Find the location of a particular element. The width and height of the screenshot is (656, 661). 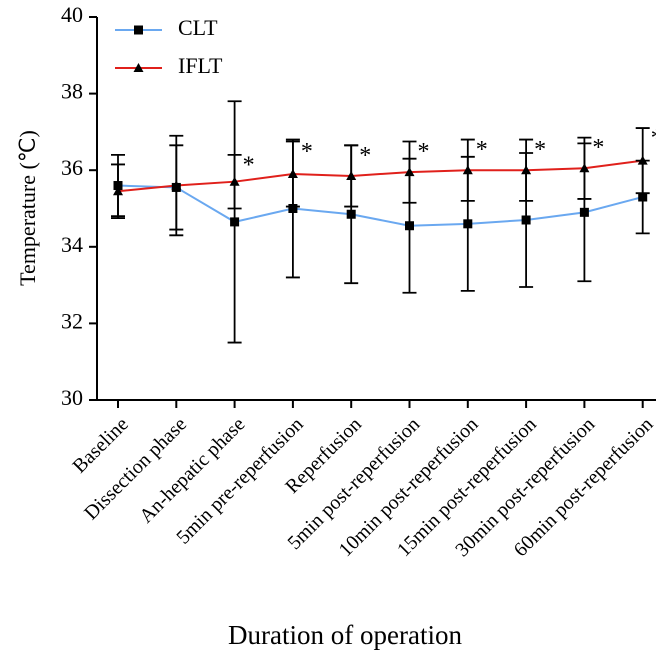

y-tick-label: 34 is located at coordinates (72, 244).